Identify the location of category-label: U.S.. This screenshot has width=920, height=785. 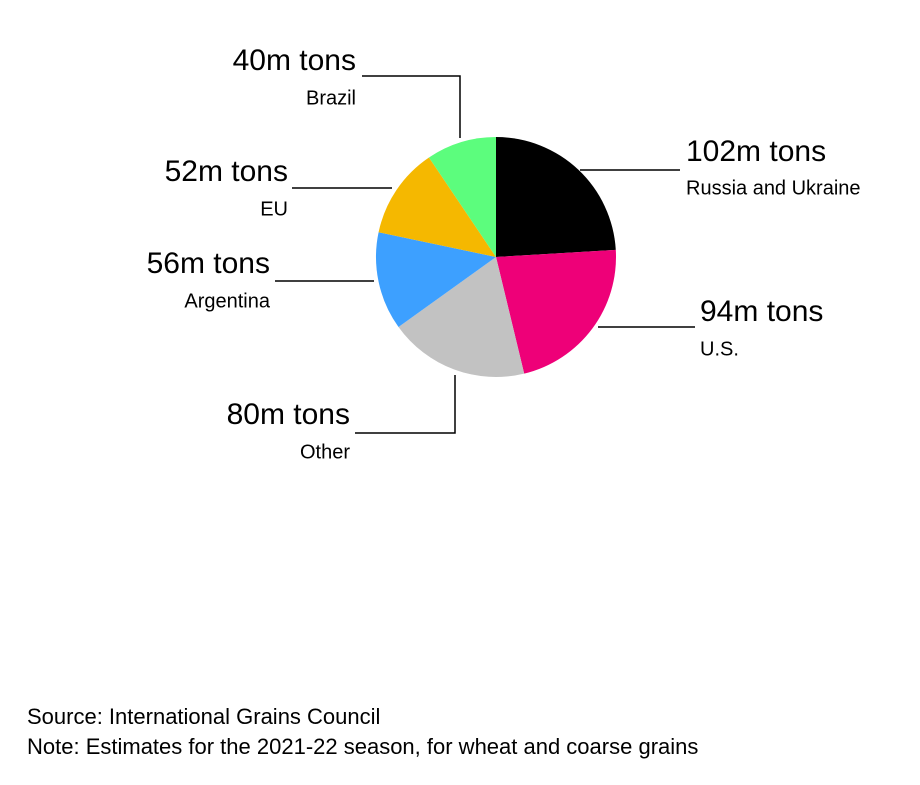
(719, 349).